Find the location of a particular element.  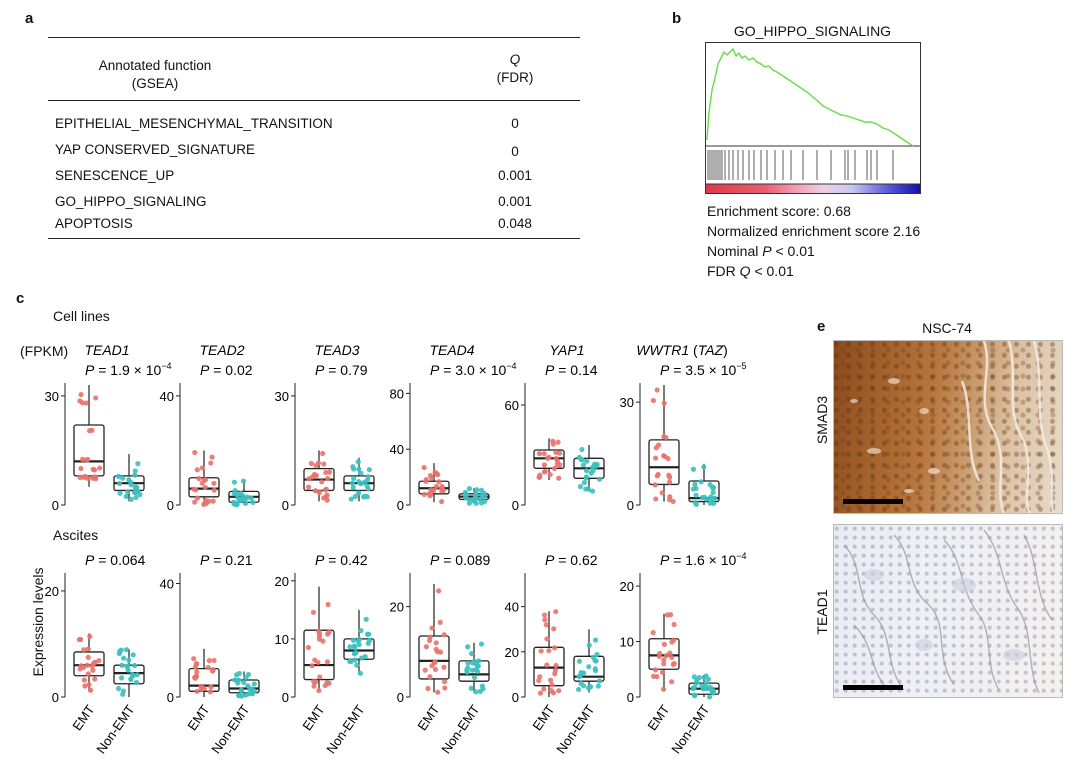

gsea-nominal-p: Nominal P < 0.01 is located at coordinates (761, 251).